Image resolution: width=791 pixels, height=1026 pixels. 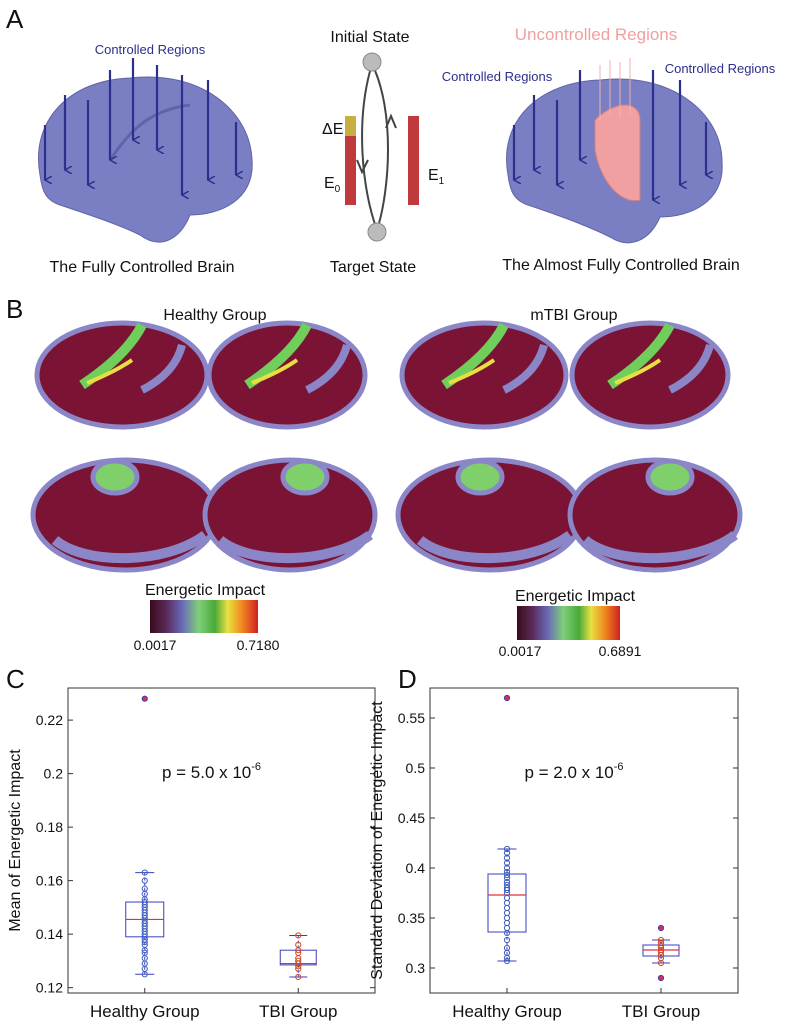 What do you see at coordinates (377, 840) in the screenshot?
I see `y-axis-label: Standard Deviation of Energetic Impact` at bounding box center [377, 840].